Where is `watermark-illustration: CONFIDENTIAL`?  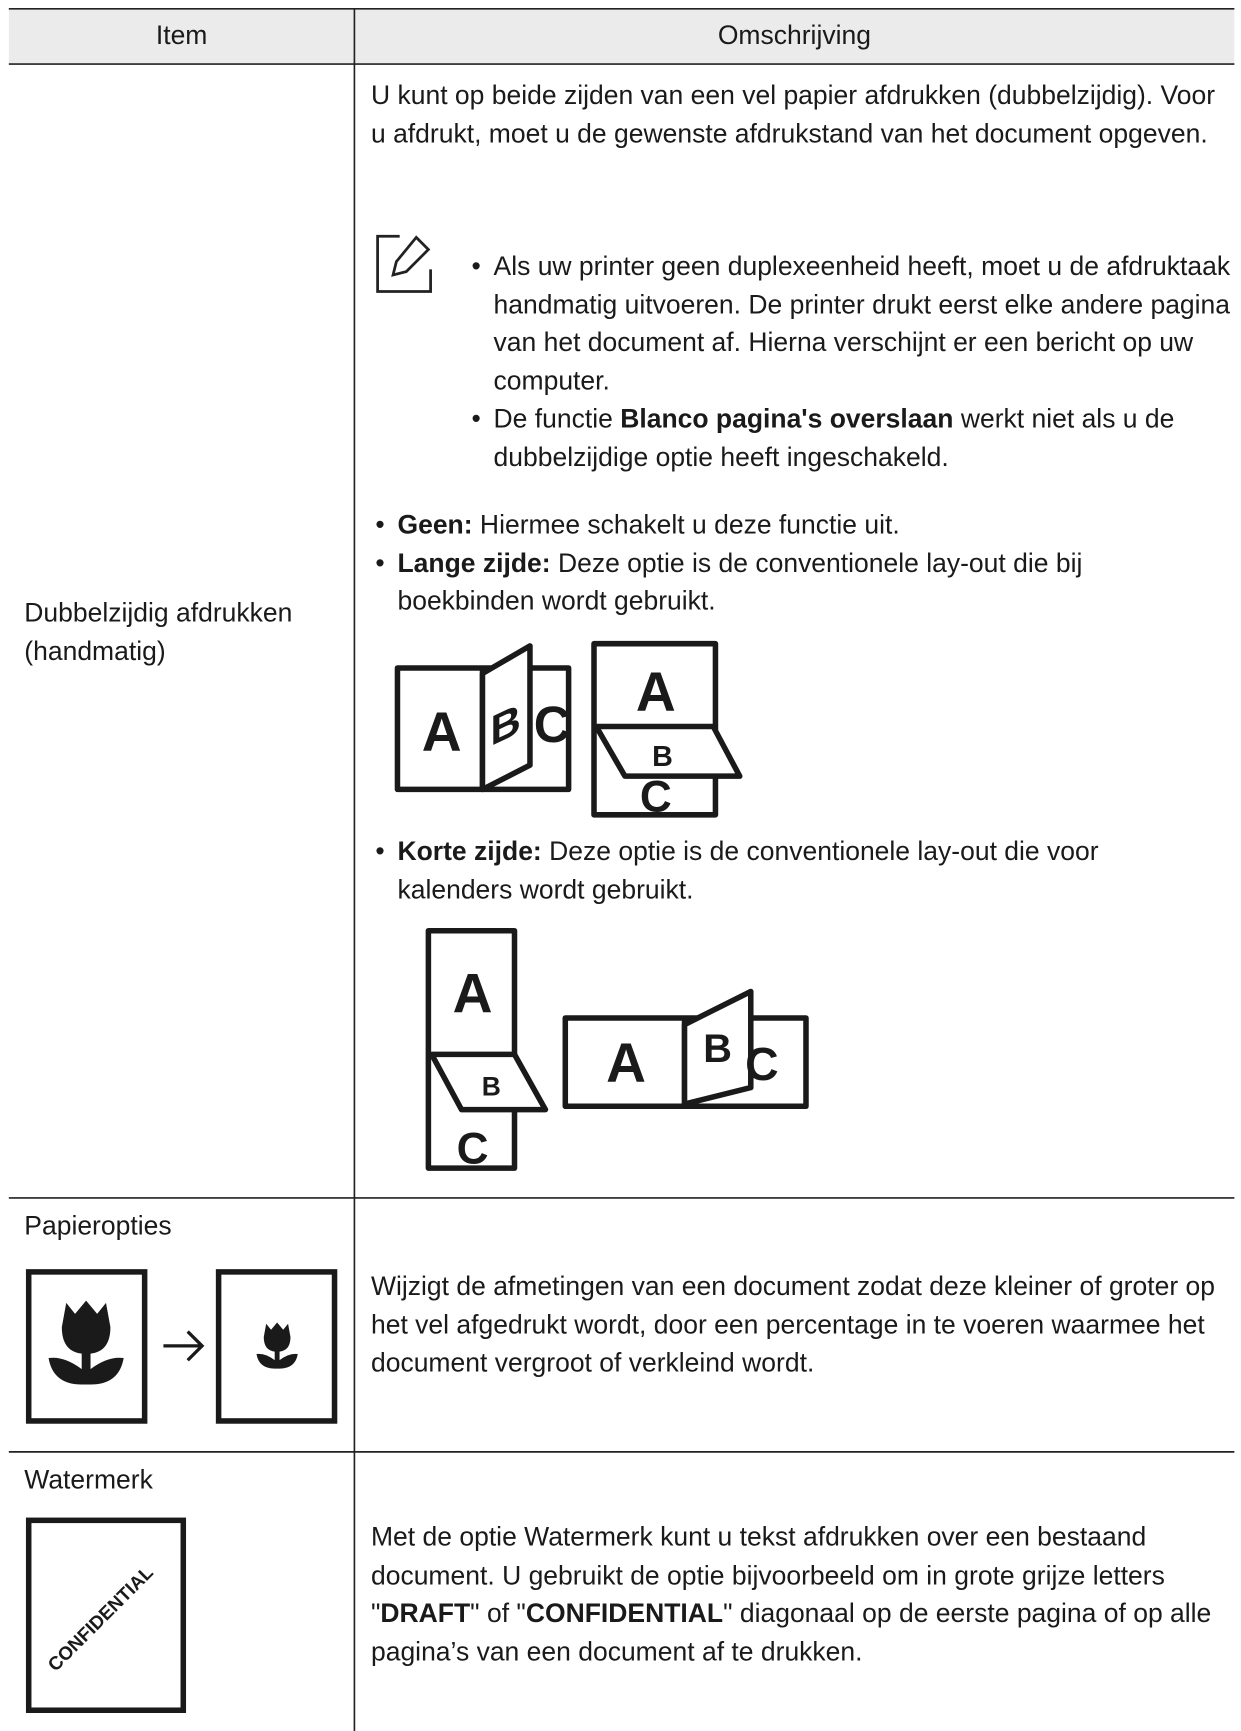
watermark-illustration: CONFIDENTIAL is located at coordinates (106, 1615).